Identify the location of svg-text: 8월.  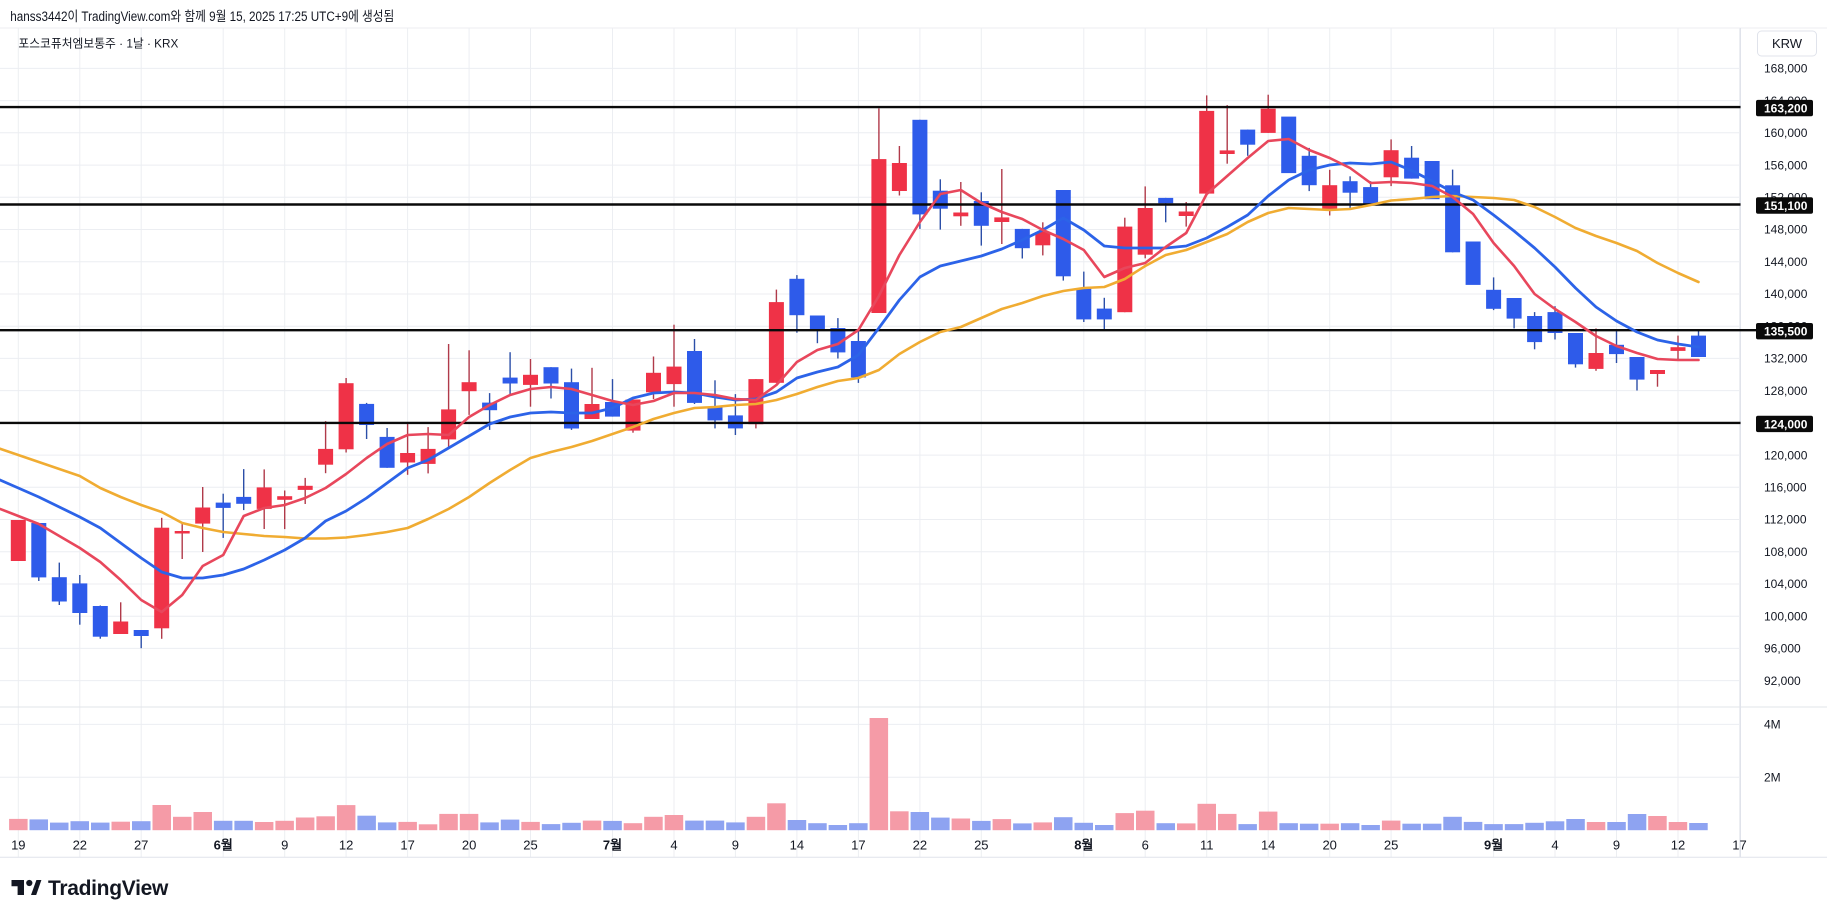
(1083, 845).